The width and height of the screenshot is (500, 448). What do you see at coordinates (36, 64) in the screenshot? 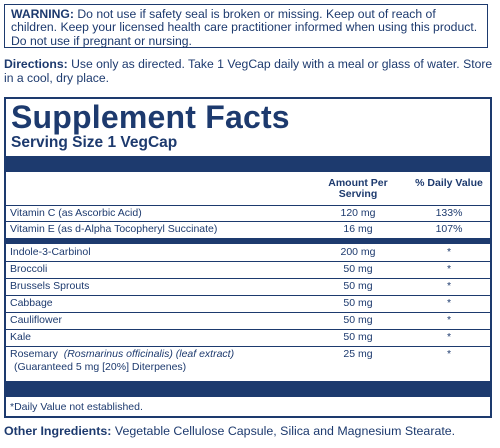
I see `directions-label: Directions:` at bounding box center [36, 64].